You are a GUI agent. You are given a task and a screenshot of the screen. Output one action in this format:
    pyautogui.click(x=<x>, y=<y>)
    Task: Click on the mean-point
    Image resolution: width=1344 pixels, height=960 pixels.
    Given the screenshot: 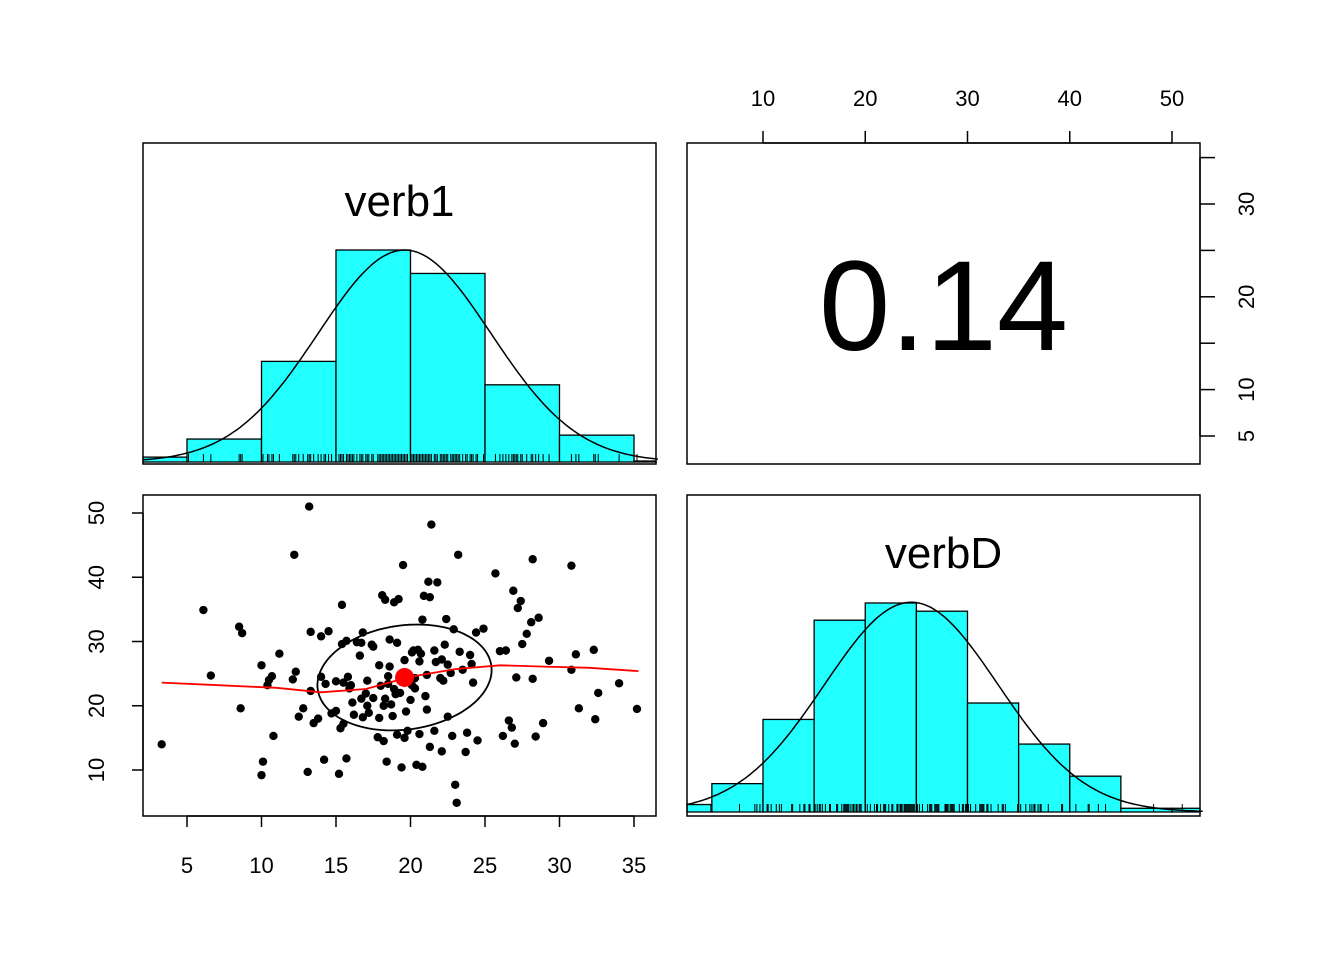 What is the action you would take?
    pyautogui.click(x=405, y=677)
    